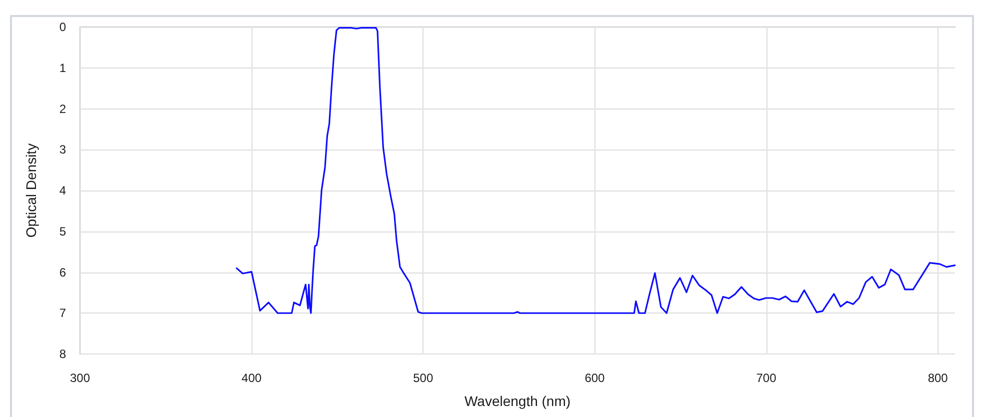  What do you see at coordinates (766, 378) in the screenshot?
I see `x-tick-label: 700` at bounding box center [766, 378].